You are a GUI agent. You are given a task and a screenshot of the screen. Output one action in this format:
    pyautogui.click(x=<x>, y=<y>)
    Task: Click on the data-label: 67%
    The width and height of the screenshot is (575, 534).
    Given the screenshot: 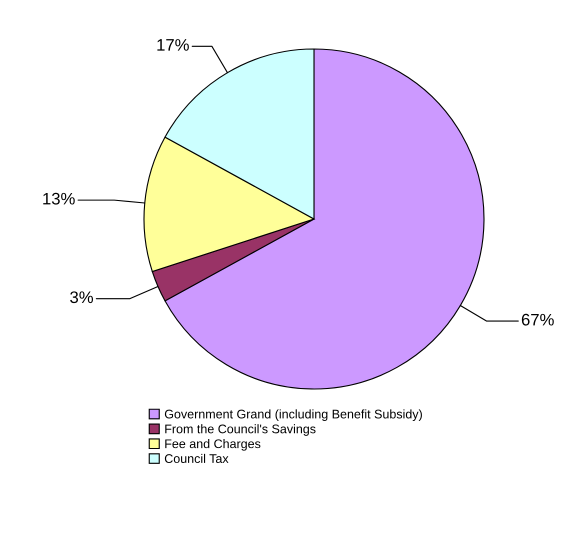 What is the action you would take?
    pyautogui.click(x=538, y=320)
    